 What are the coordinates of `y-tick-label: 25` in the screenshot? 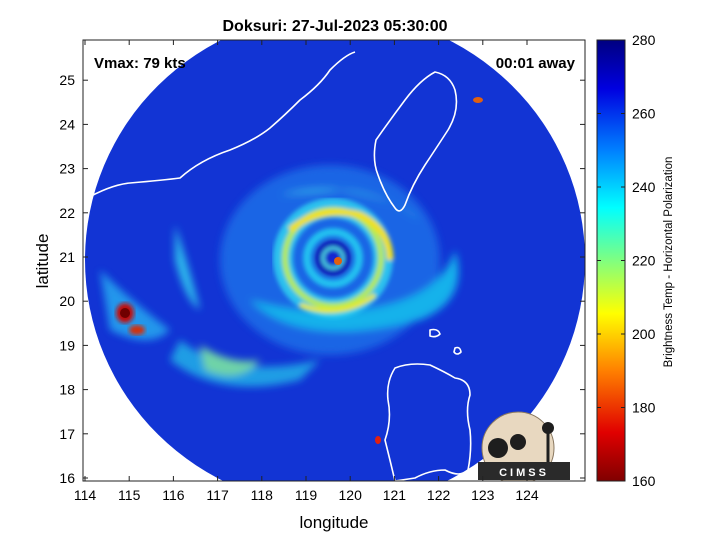 It's located at (67, 80).